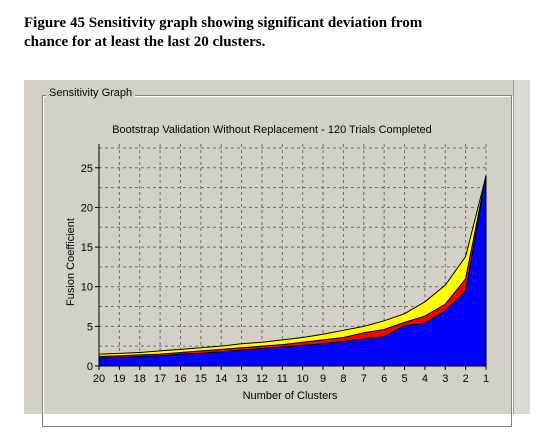 This screenshot has height=440, width=550. What do you see at coordinates (87, 248) in the screenshot?
I see `y-tick-label: 15` at bounding box center [87, 248].